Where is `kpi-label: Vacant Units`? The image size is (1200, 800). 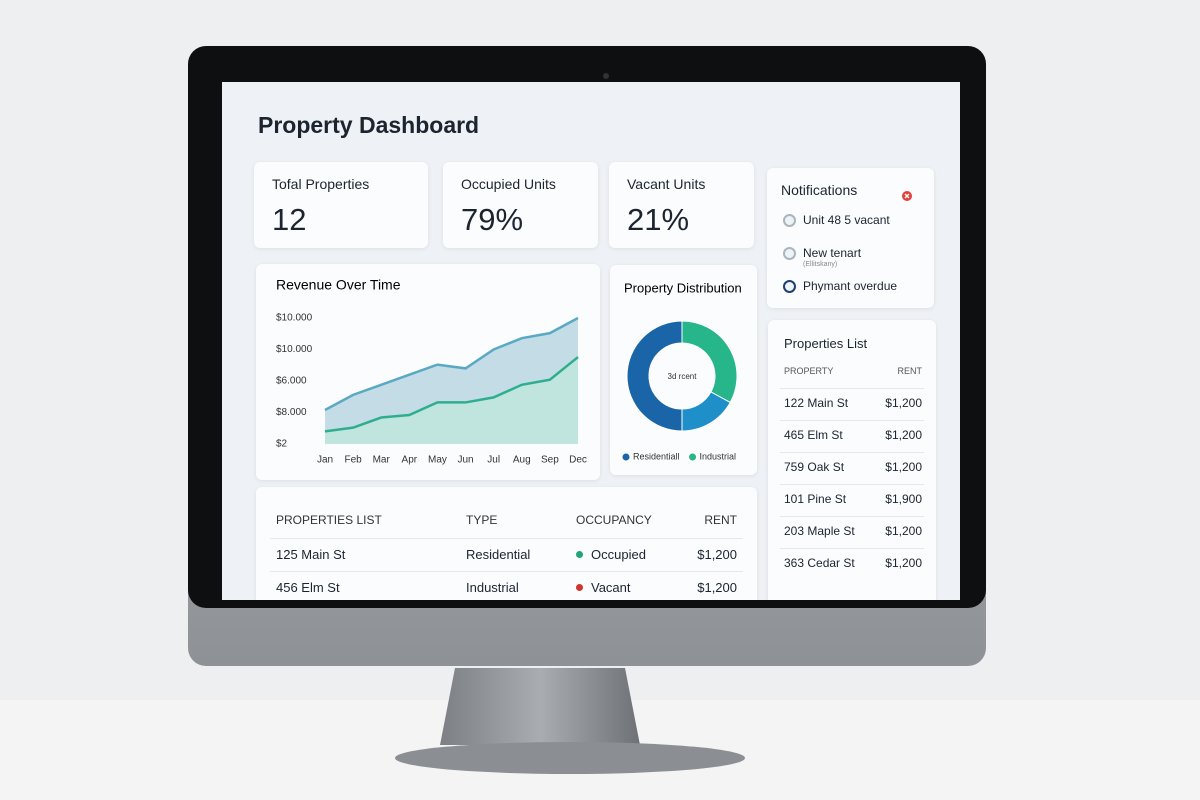 kpi-label: Vacant Units is located at coordinates (666, 184).